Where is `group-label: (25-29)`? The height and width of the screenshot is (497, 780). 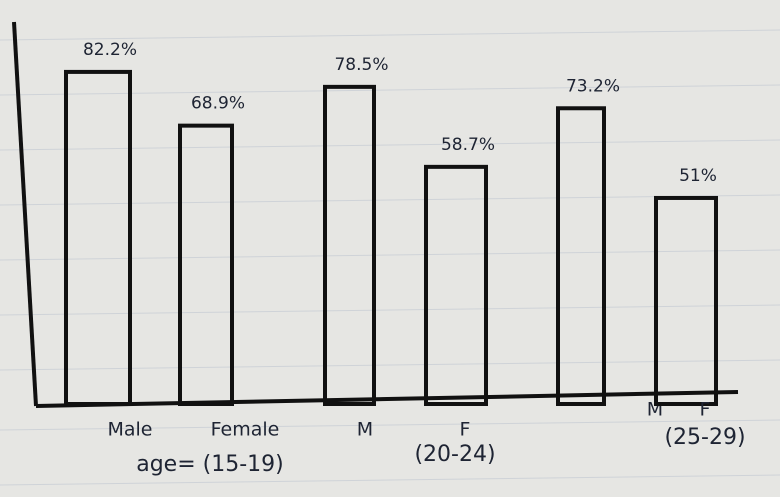 group-label: (25-29) is located at coordinates (704, 437).